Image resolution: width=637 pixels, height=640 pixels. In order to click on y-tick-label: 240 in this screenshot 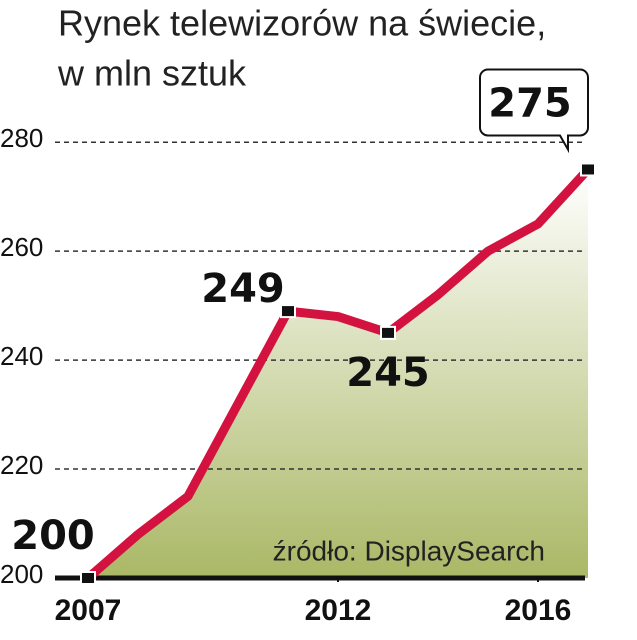, I will do `click(21, 356)`.